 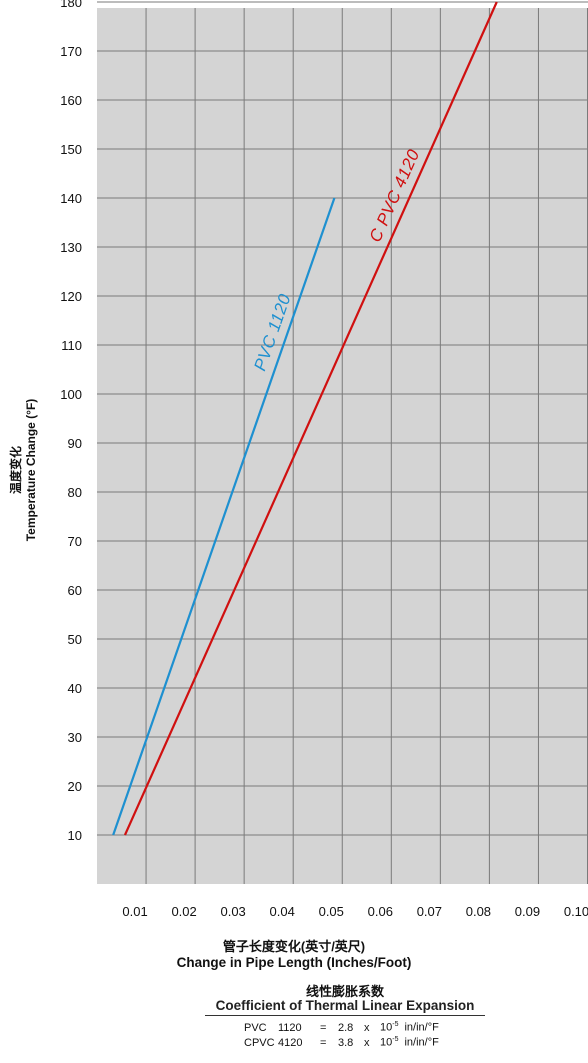 I want to click on coef-value: 3.8, so click(x=346, y=1042).